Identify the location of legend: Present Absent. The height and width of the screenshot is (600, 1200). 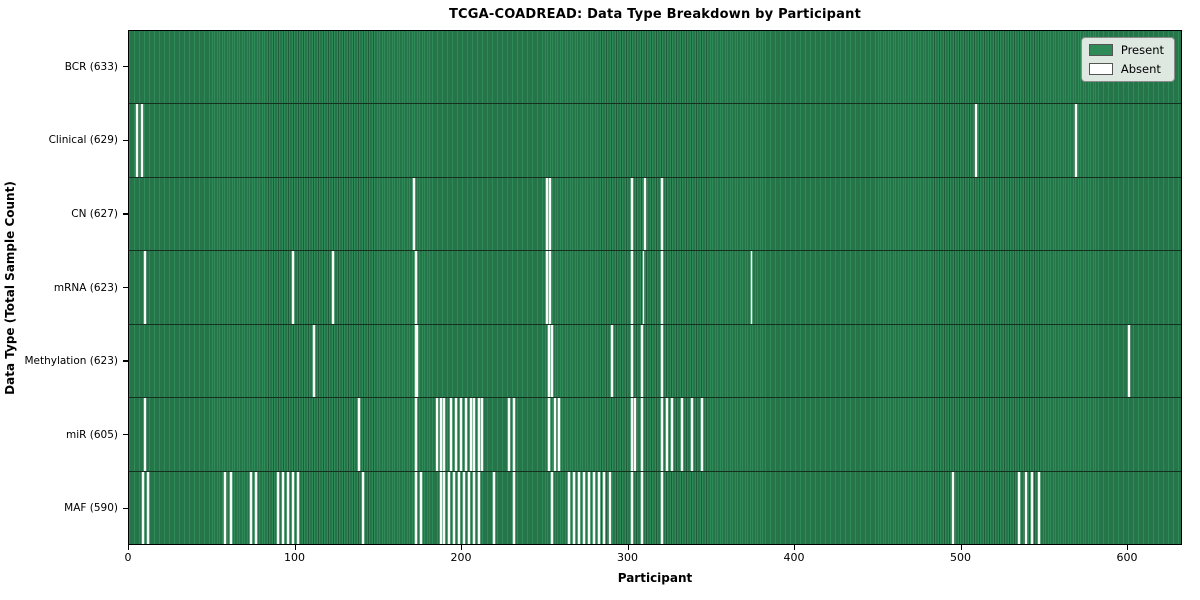
(1127, 59).